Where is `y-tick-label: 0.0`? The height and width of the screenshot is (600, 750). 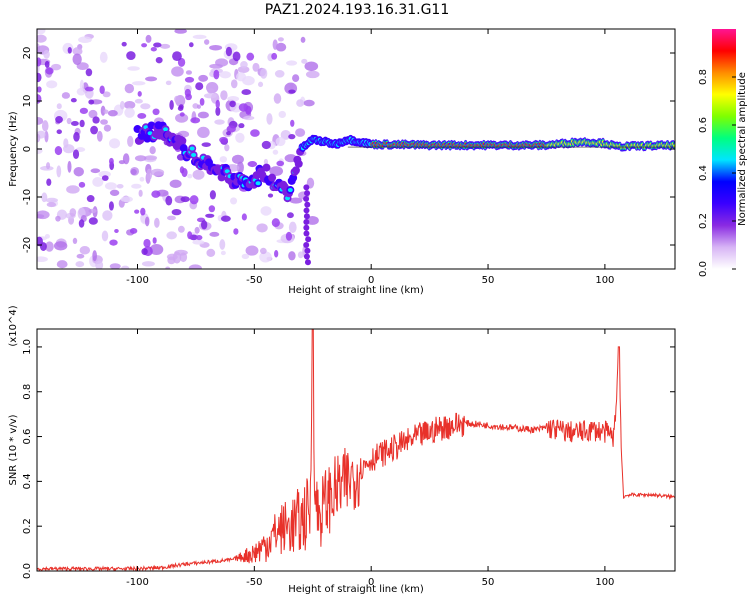 y-tick-label: 0.0 is located at coordinates (27, 571).